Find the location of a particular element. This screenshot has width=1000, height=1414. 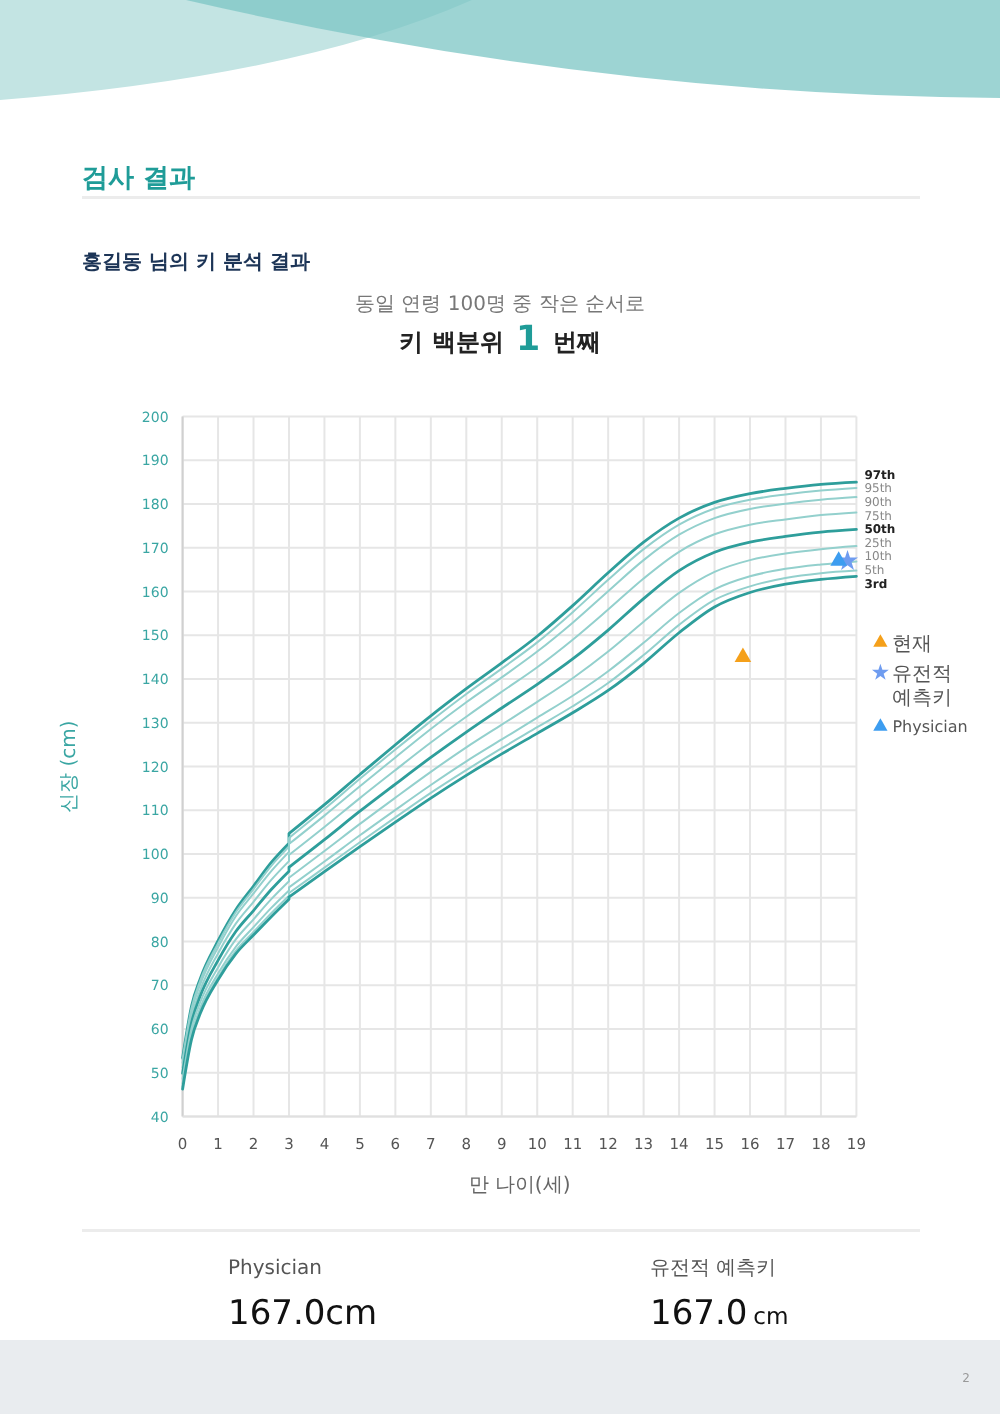

text: Physician is located at coordinates (275, 1269).